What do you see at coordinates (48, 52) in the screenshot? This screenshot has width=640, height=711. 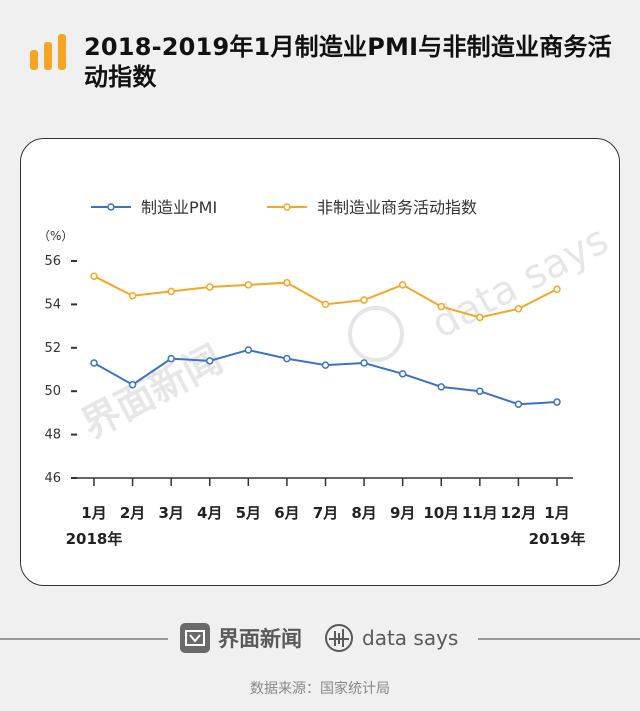 I see `bar-chart-icon` at bounding box center [48, 52].